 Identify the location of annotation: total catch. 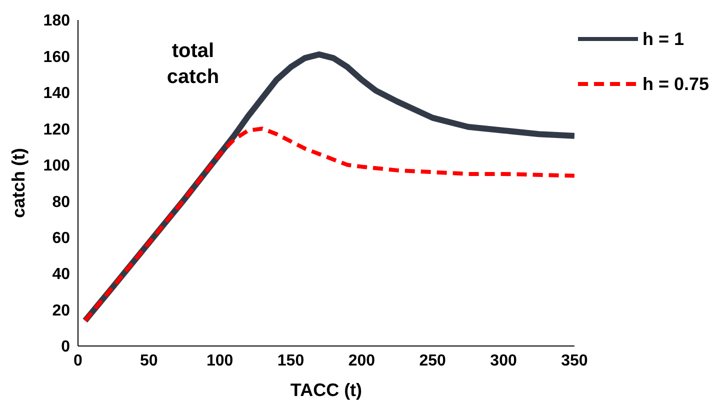
(193, 64).